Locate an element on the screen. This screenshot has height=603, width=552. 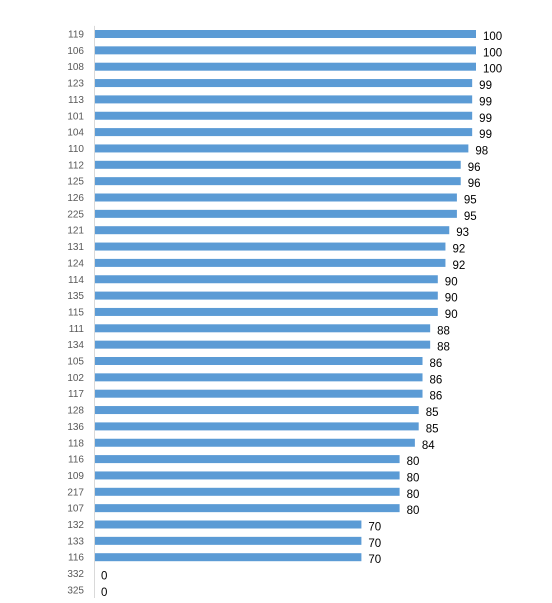
category-label: 111 is located at coordinates (77, 329).